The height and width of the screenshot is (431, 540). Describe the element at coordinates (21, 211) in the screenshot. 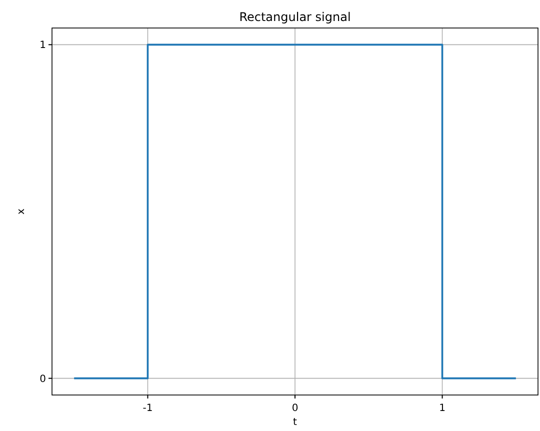

I see `y-axis-title: x` at that location.